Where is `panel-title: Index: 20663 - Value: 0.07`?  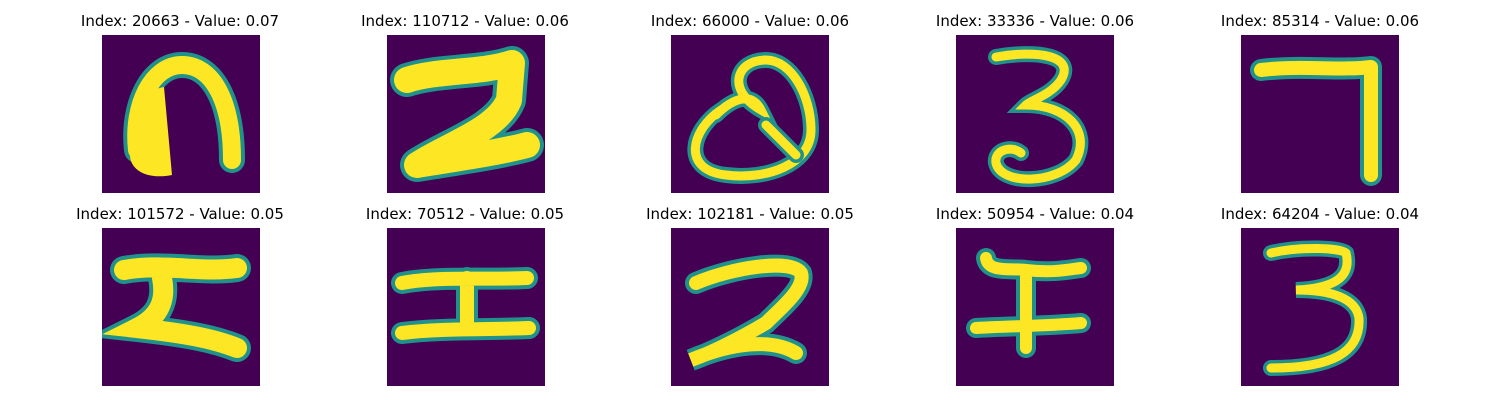 panel-title: Index: 20663 - Value: 0.07 is located at coordinates (180, 21).